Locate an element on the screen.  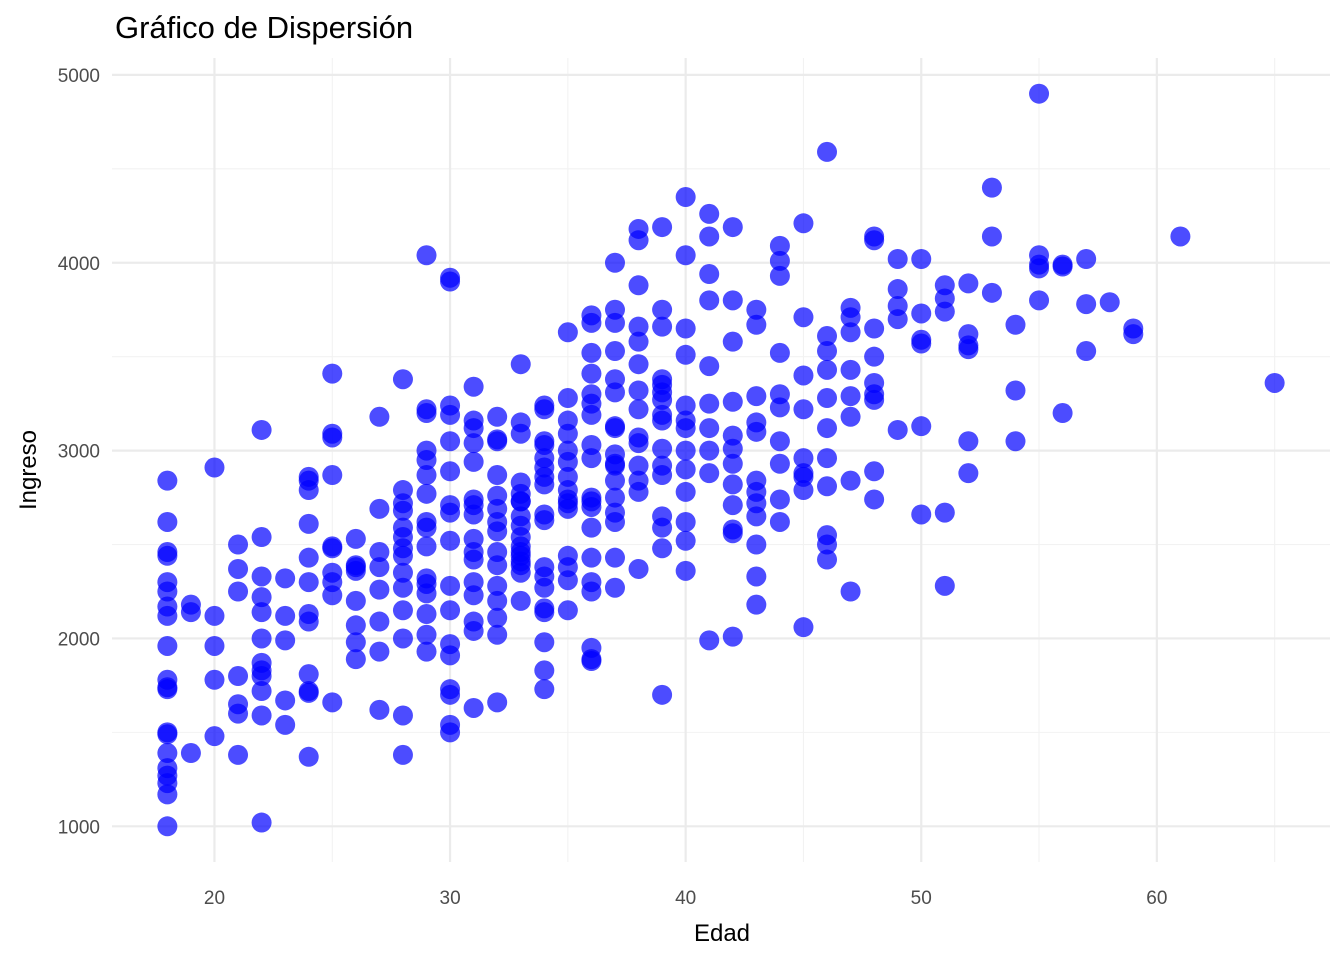
y-axis-ticks: 1000 2000 3000 4000 5000 is located at coordinates (79, 452).